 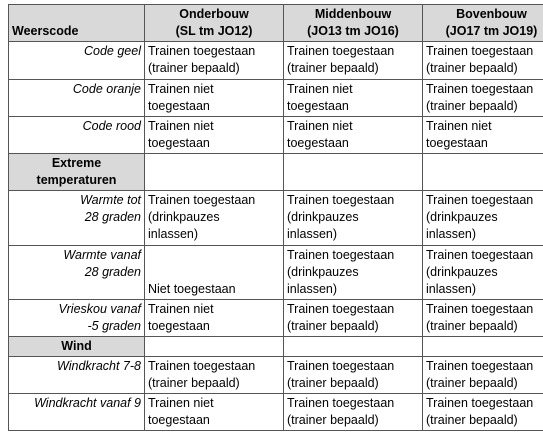 I want to click on cell-text: Warmte vanaf, so click(x=102, y=255).